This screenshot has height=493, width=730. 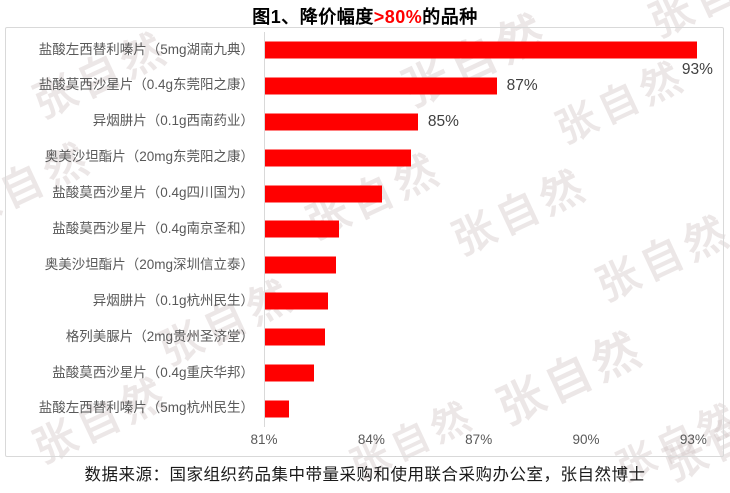 What do you see at coordinates (264, 439) in the screenshot?
I see `x-tick: 81%` at bounding box center [264, 439].